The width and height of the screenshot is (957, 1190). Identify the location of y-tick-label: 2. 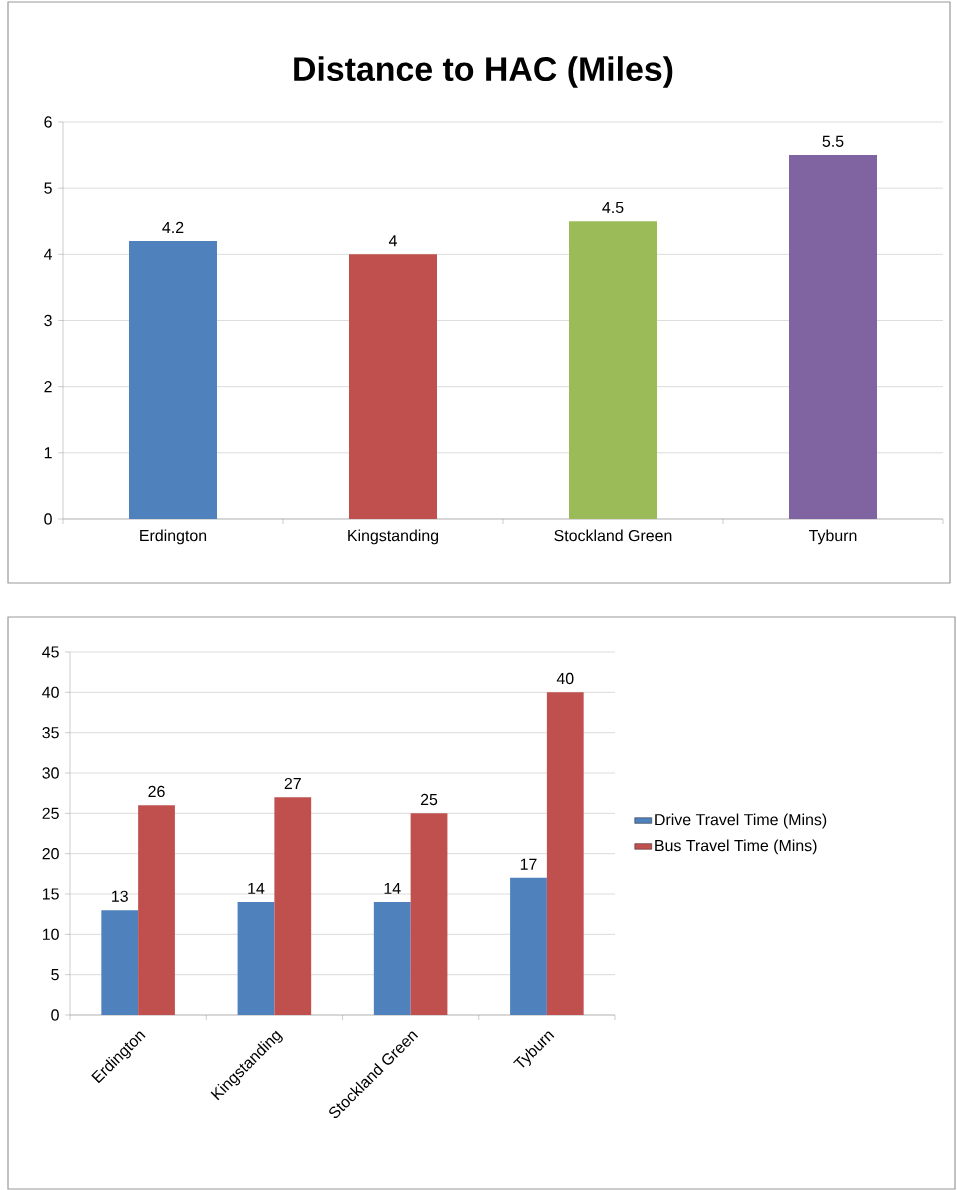
(48, 387).